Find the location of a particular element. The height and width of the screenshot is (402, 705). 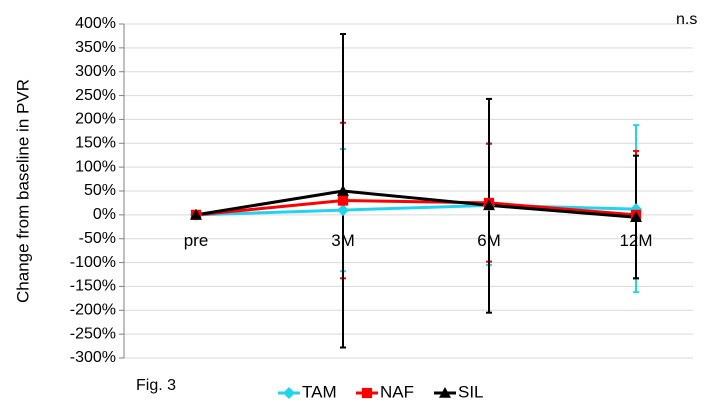

series-lines is located at coordinates (416, 204).